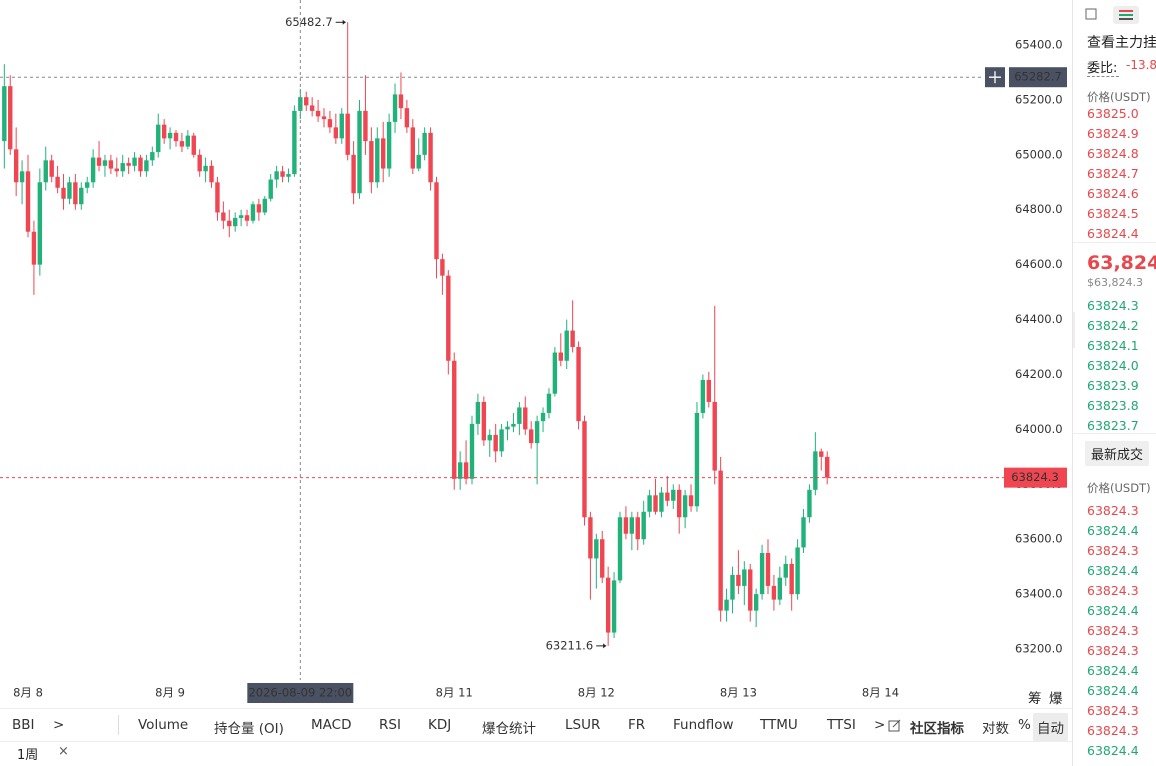  Describe the element at coordinates (28, 755) in the screenshot. I see `interval-tab: 1周` at that location.